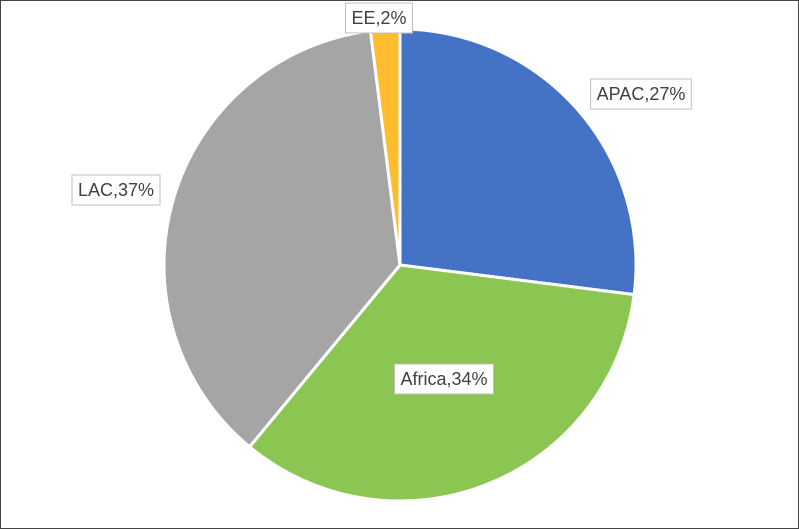 This screenshot has width=799, height=529. I want to click on data-label-africa: Africa,34%, so click(444, 379).